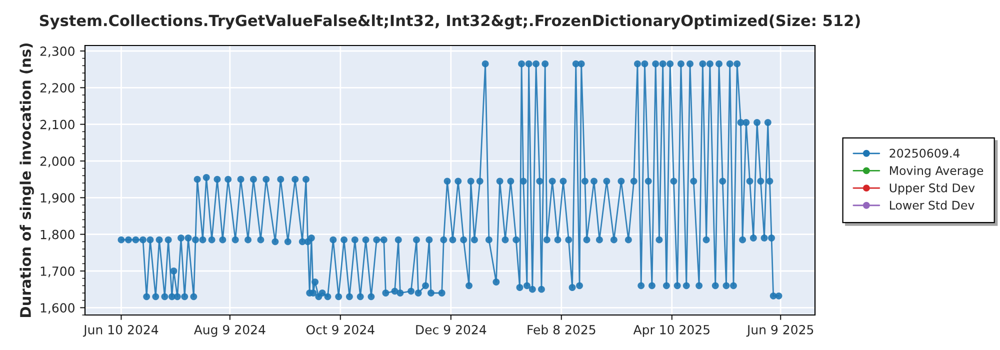 The image size is (1000, 350). Describe the element at coordinates (57, 125) in the screenshot. I see `y-tick-label: 2,100` at that location.